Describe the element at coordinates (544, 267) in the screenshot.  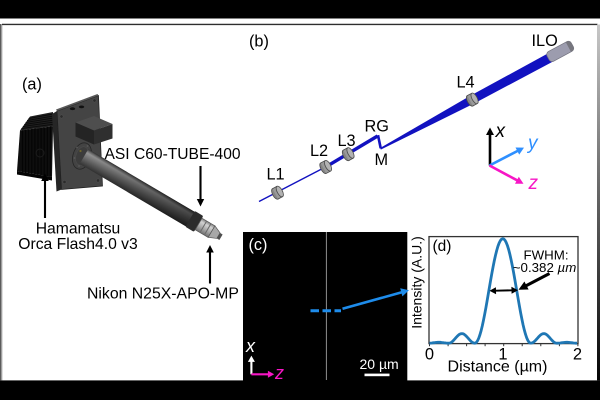
I see `svg-text: ~0.382 µm` at that location.